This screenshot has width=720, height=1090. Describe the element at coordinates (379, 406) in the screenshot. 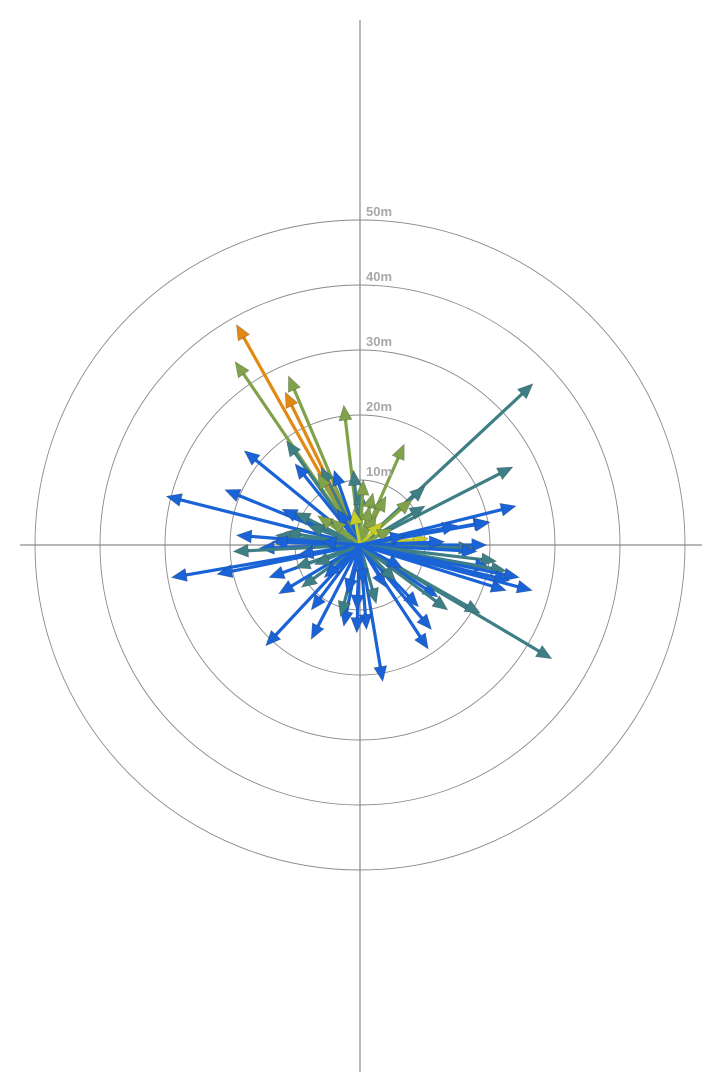

I see `ring-label-20: 20m` at that location.